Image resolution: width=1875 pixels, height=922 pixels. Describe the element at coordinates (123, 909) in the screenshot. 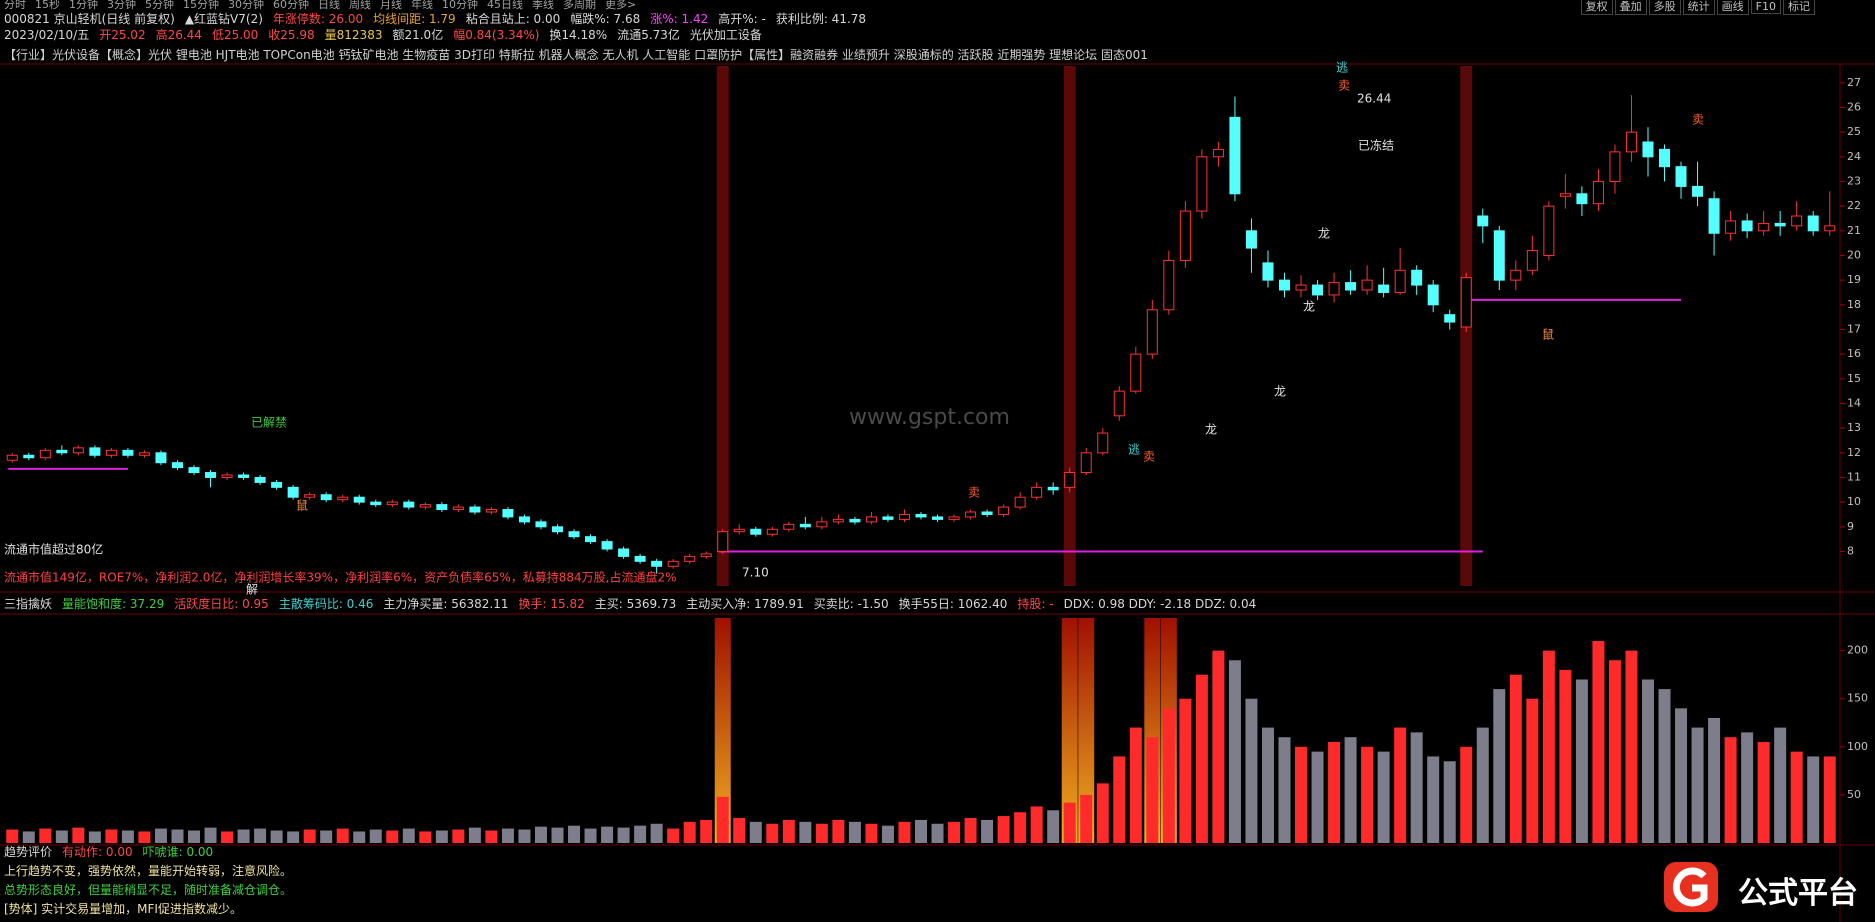

I see `trend-line: [势体] 实计交易量增加，MFI促进指数减少。` at that location.